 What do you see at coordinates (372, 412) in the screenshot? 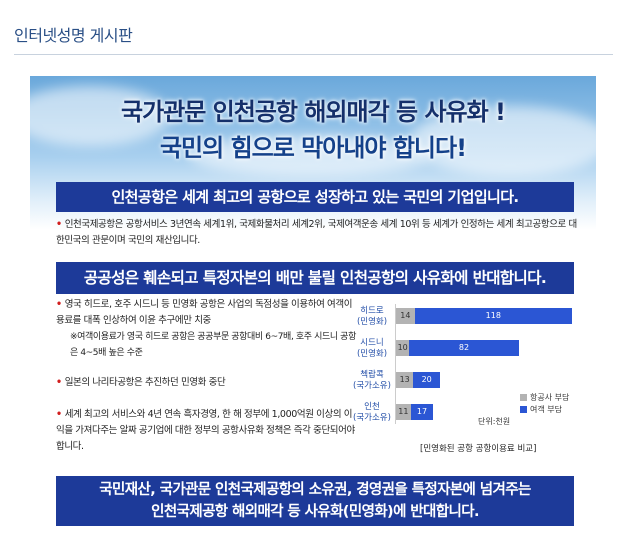
I see `chart-category-label: 인천 (국가소유)` at bounding box center [372, 412].